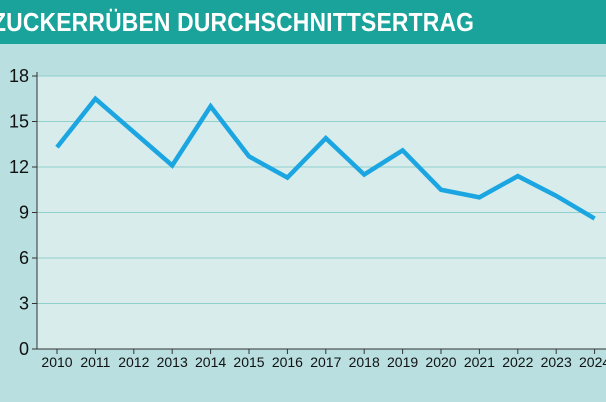  I want to click on x-tick-label: 2017, so click(325, 362).